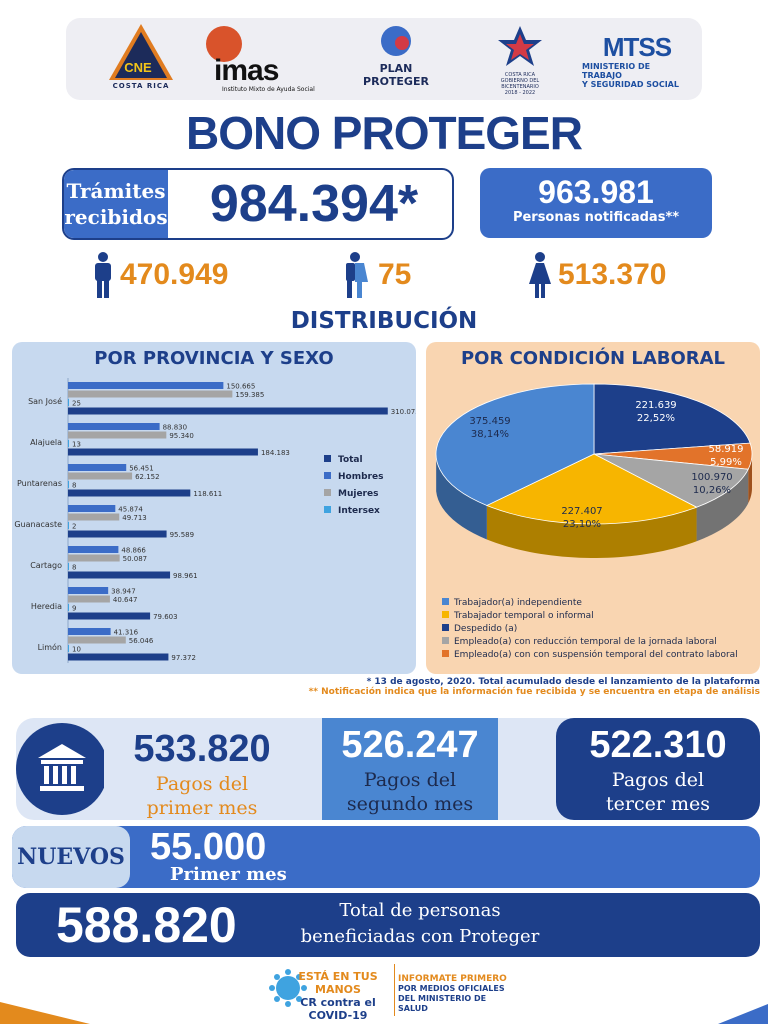 The image size is (768, 1024). Describe the element at coordinates (396, 81) in the screenshot. I see `plan-proteger-line2: PROTEGER` at that location.